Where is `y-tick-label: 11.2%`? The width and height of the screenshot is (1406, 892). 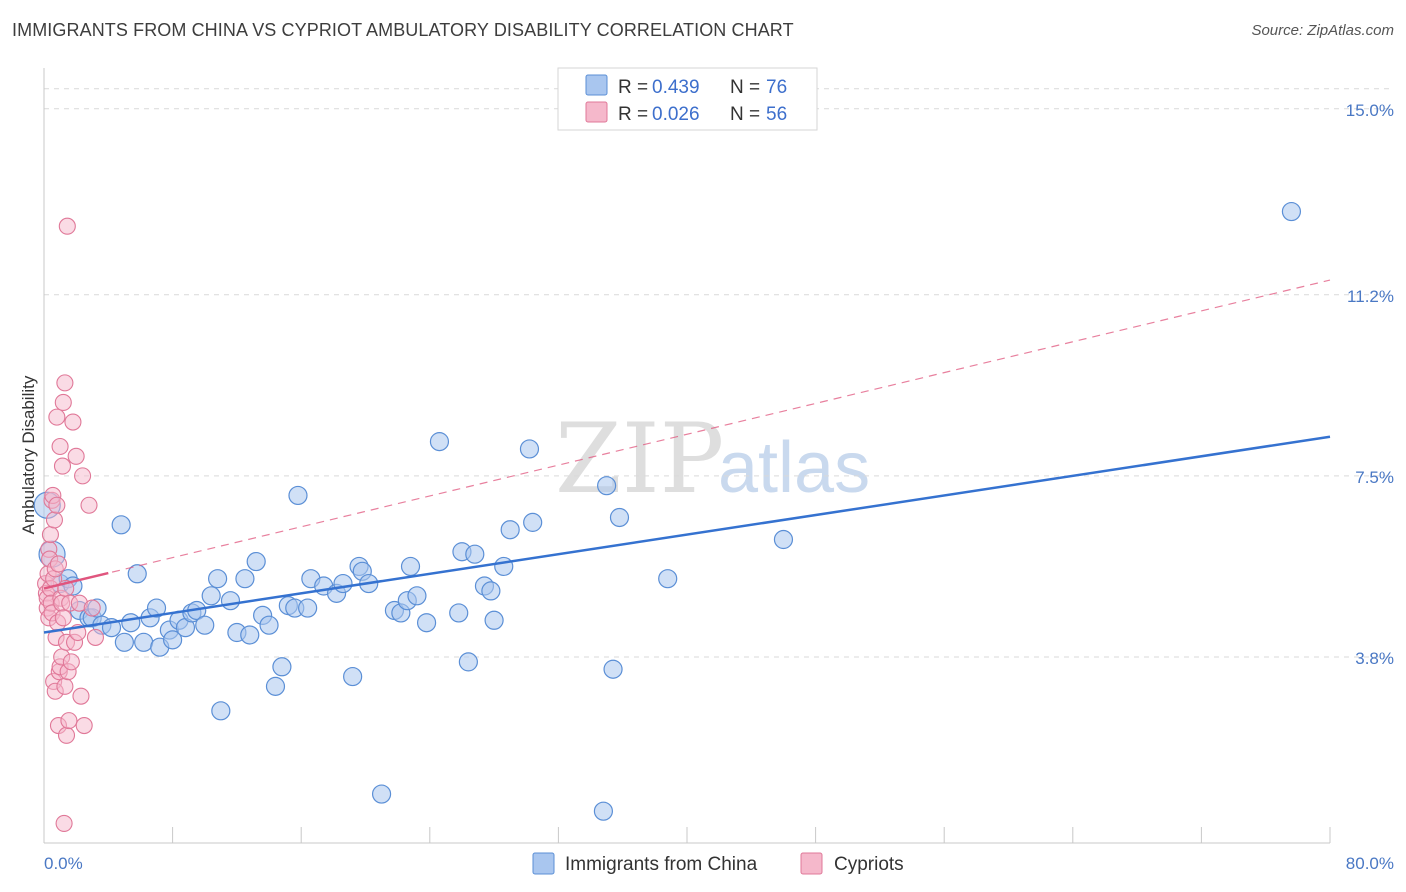 y-tick-label: 11.2% is located at coordinates (1370, 296).